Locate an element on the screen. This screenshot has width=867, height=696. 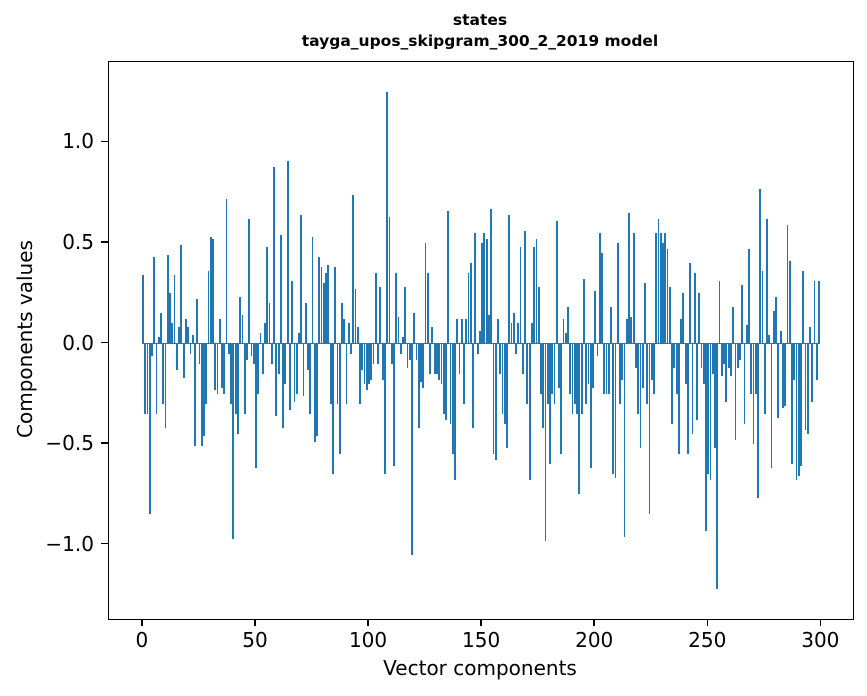
x-tick-label-250: 250 is located at coordinates (707, 640).